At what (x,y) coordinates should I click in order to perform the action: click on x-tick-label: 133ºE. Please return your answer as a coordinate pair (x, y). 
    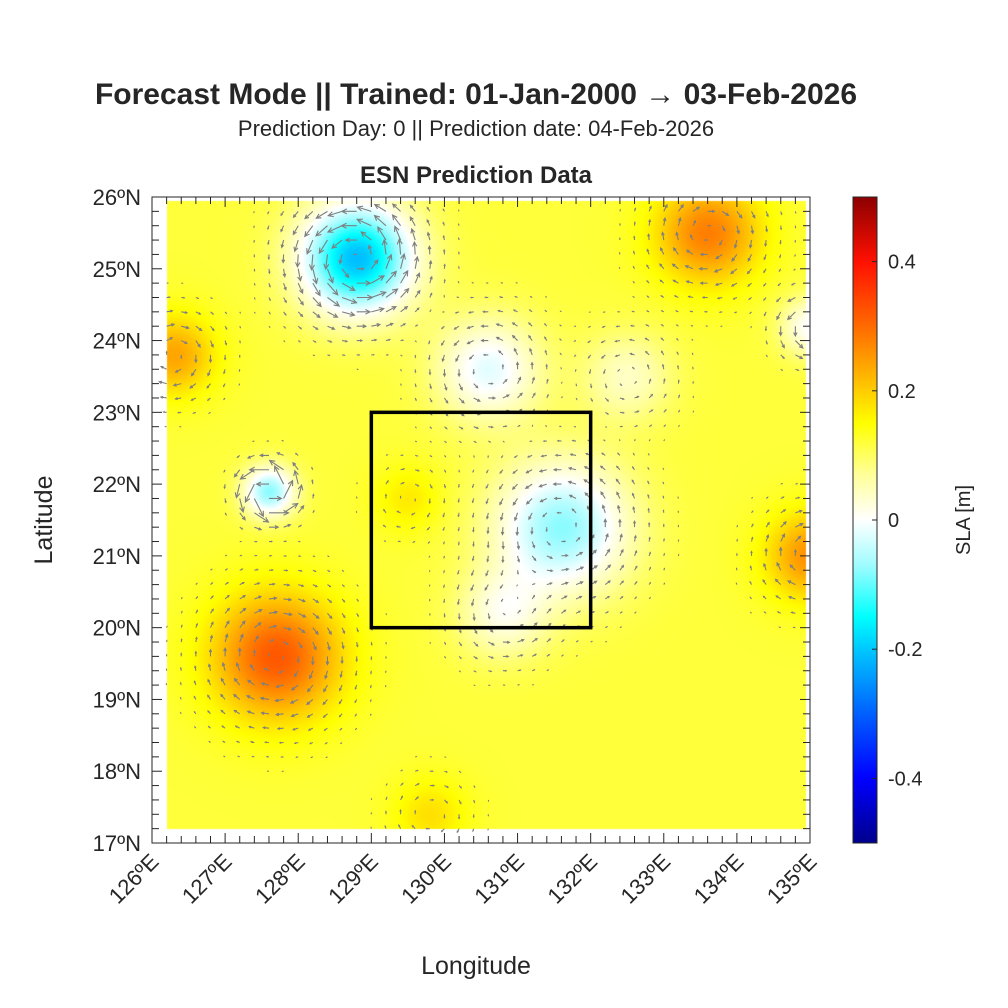
    Looking at the image, I should click on (646, 879).